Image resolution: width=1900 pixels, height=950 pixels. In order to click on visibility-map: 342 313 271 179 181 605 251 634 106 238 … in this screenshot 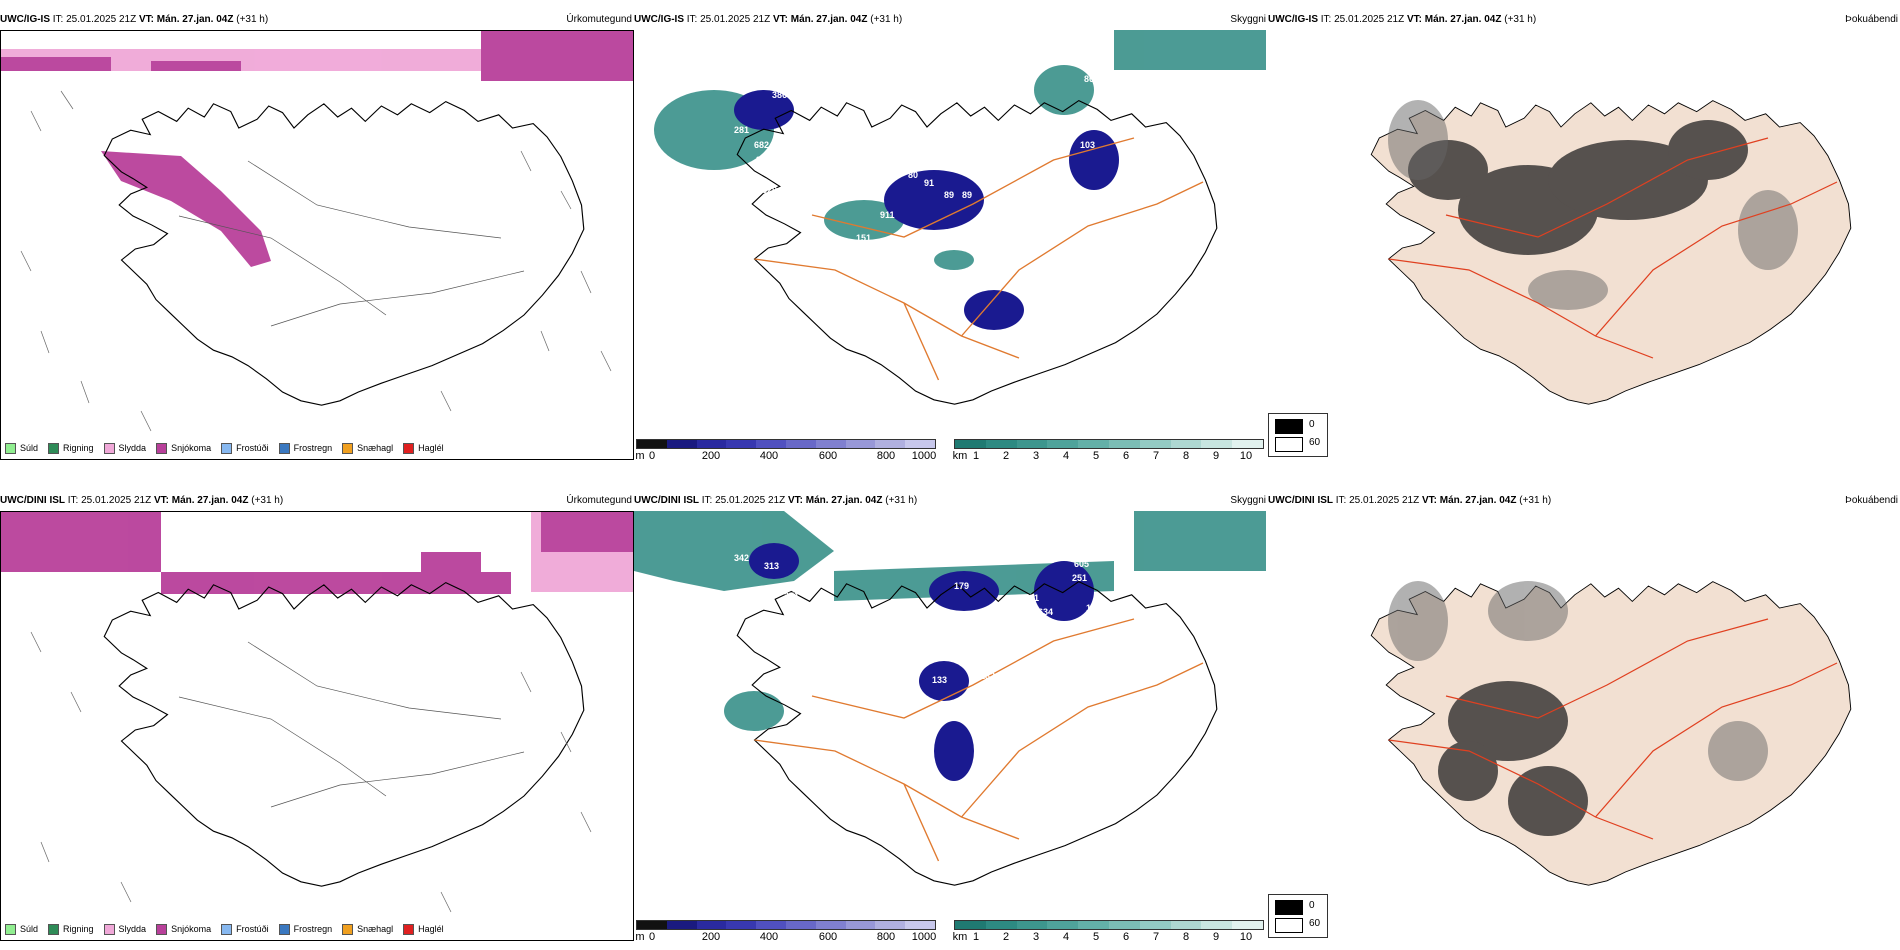, I will do `click(950, 716)`.